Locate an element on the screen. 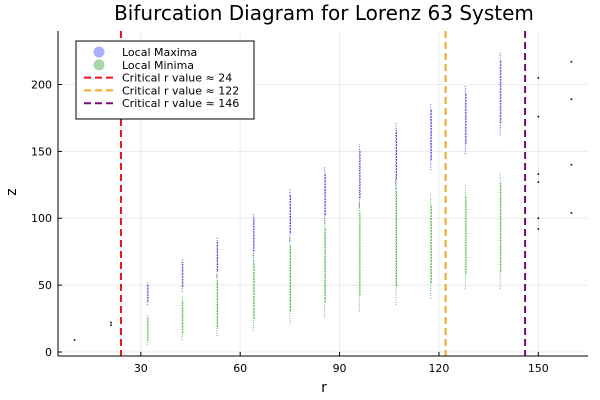 This screenshot has width=600, height=400. legend-box is located at coordinates (165, 80).